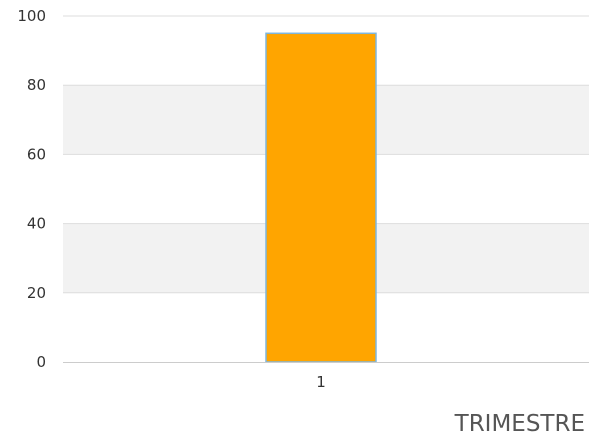 The image size is (589, 437). I want to click on x-axis-tick-labels: 1, so click(321, 382).